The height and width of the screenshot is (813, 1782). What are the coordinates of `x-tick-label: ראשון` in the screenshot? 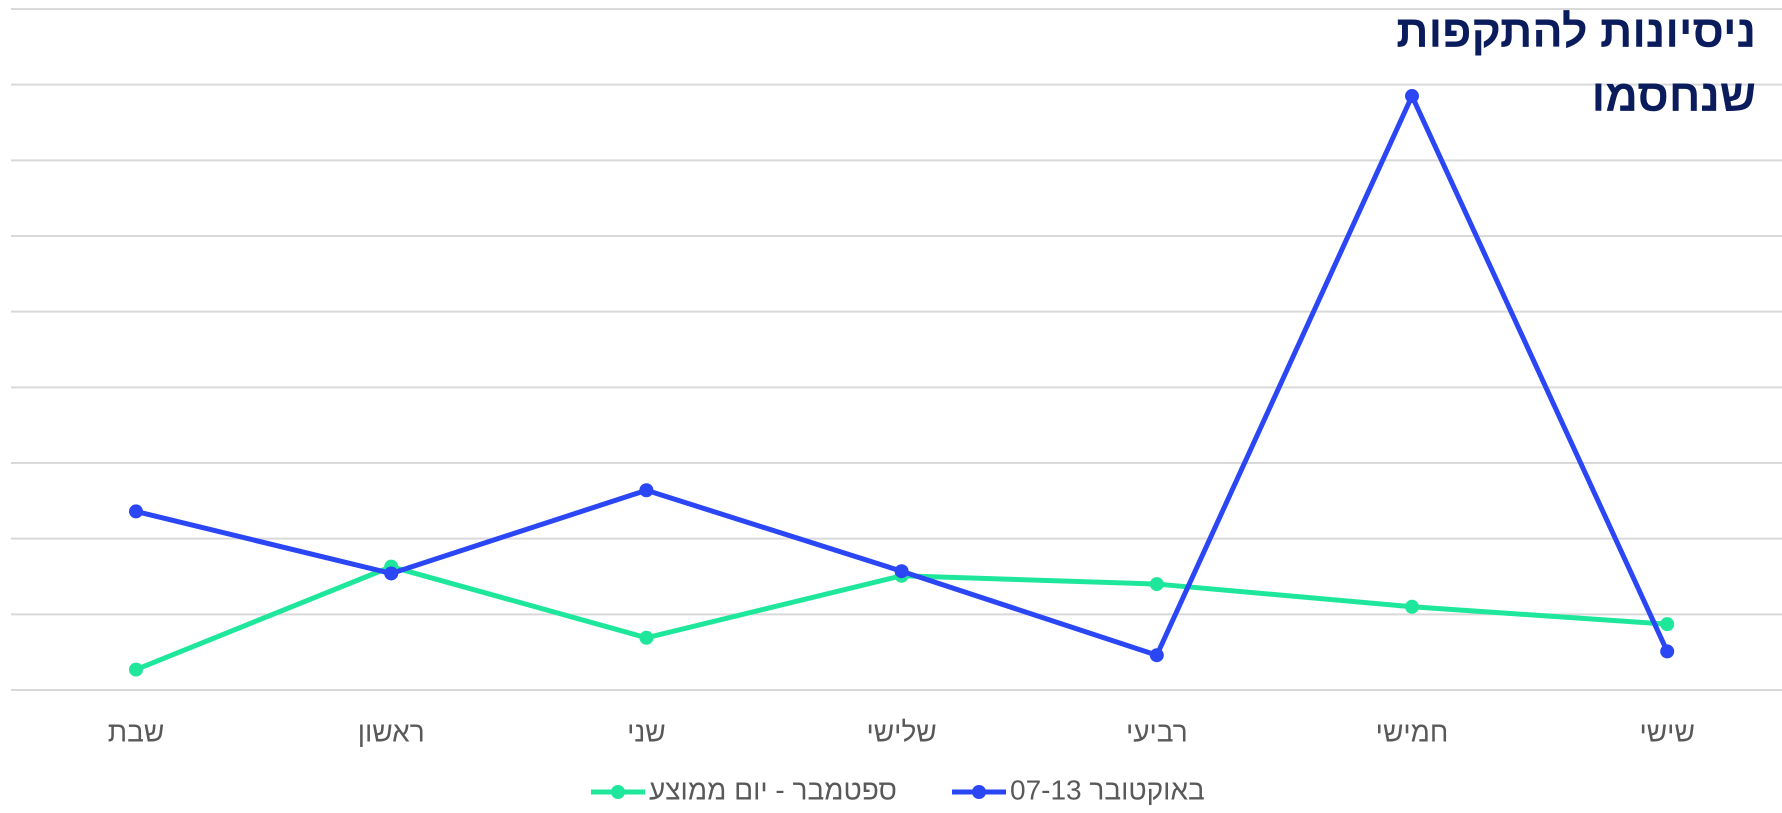 It's located at (391, 731).